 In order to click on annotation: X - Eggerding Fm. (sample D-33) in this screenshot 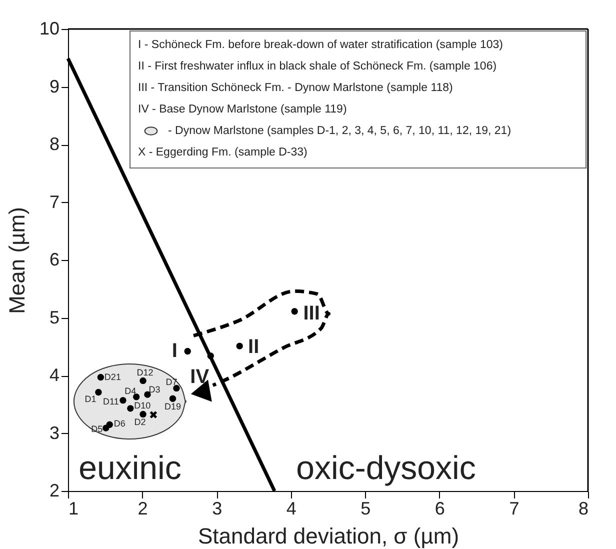, I will do `click(223, 152)`.